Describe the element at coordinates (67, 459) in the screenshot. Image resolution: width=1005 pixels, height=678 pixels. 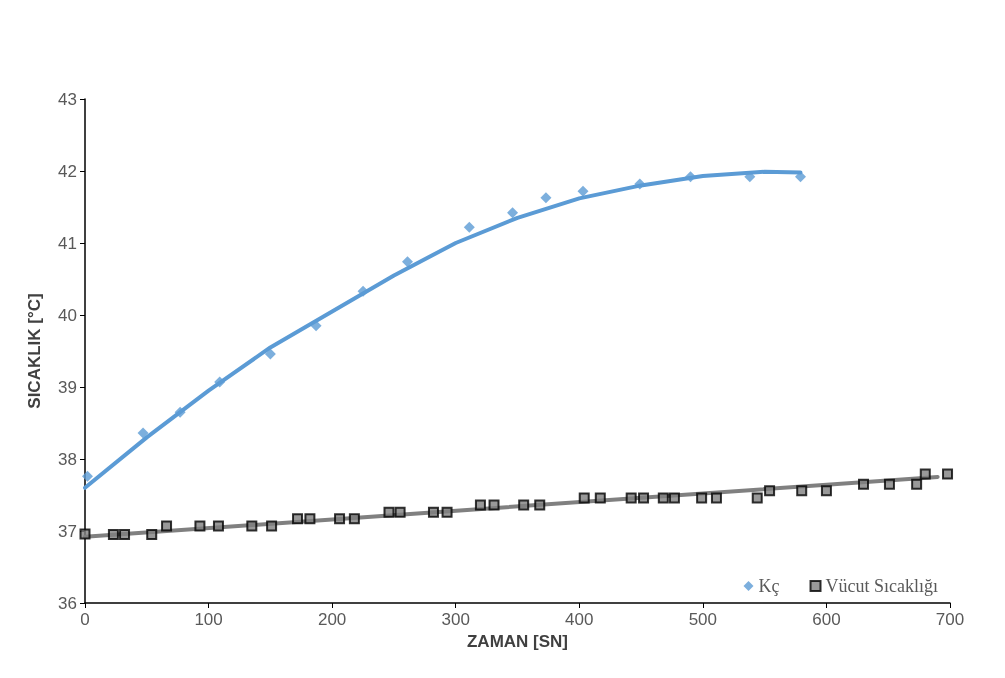
I see `y-tick-label: 38` at that location.